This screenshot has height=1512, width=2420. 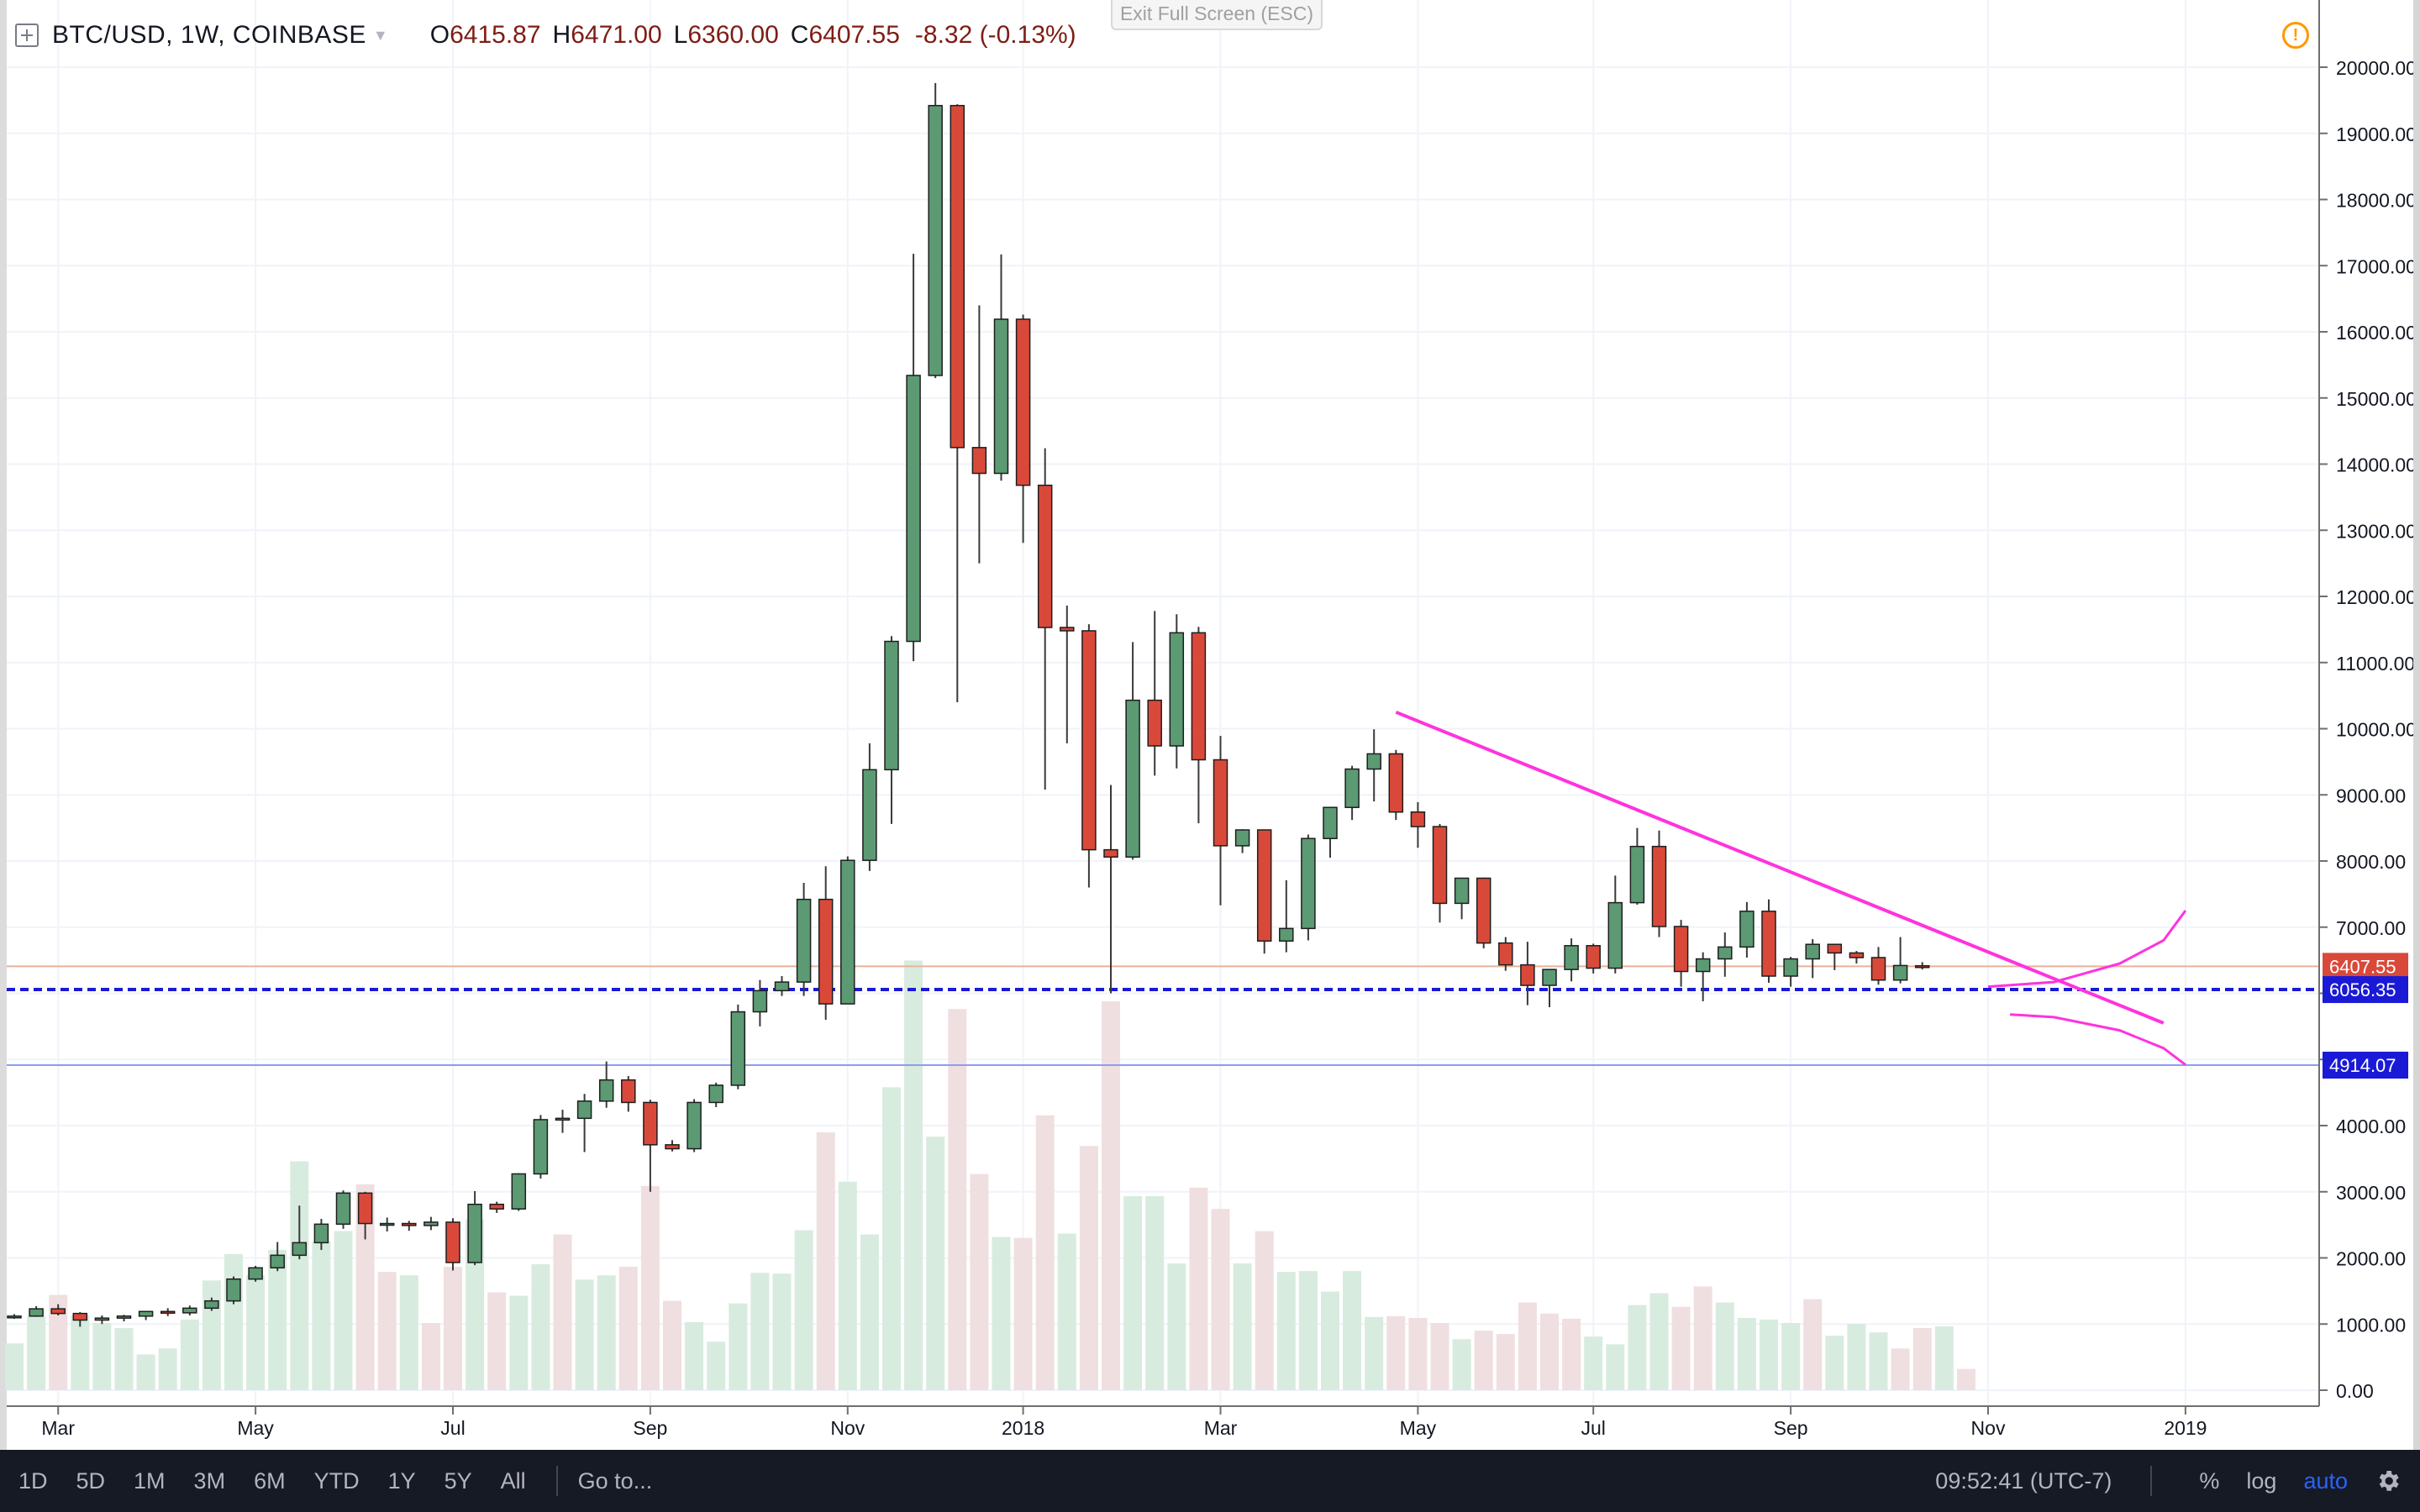 I want to click on range-3m: 3M, so click(x=210, y=1480).